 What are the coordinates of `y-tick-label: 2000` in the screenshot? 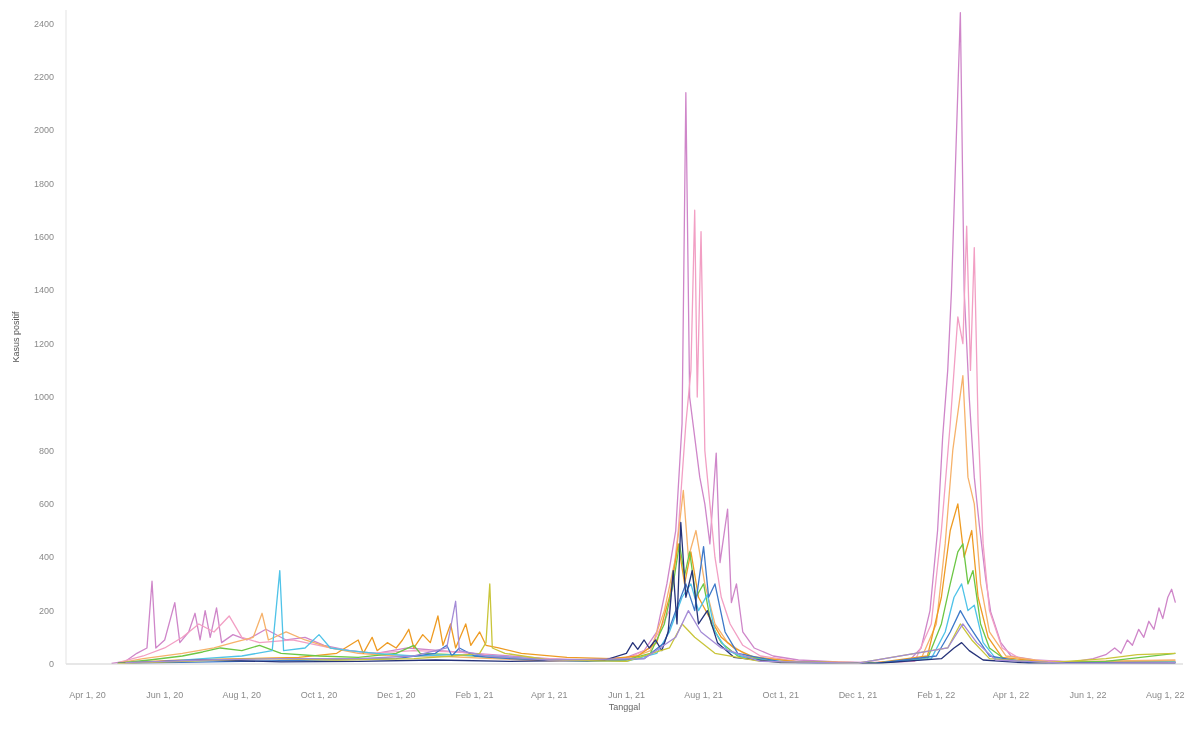 It's located at (43, 130).